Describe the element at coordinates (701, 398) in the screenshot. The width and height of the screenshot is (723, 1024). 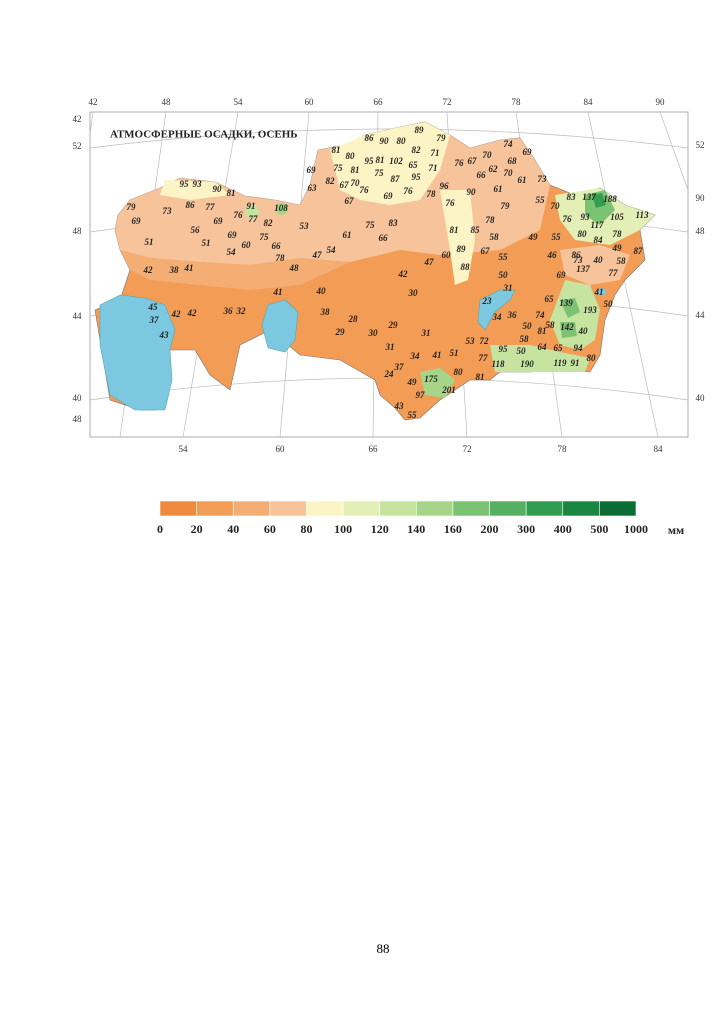
I see `right-latitude: 40` at that location.